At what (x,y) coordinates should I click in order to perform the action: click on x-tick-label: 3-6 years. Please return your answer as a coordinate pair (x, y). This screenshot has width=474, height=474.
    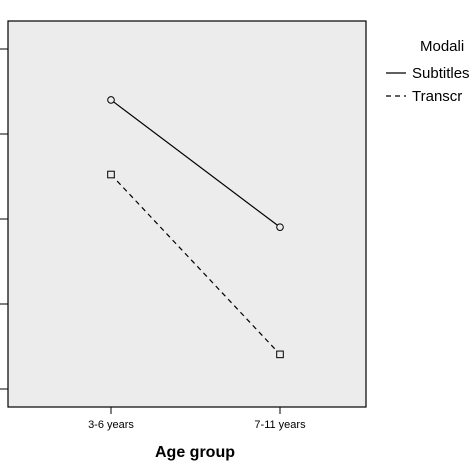
    Looking at the image, I should click on (111, 425).